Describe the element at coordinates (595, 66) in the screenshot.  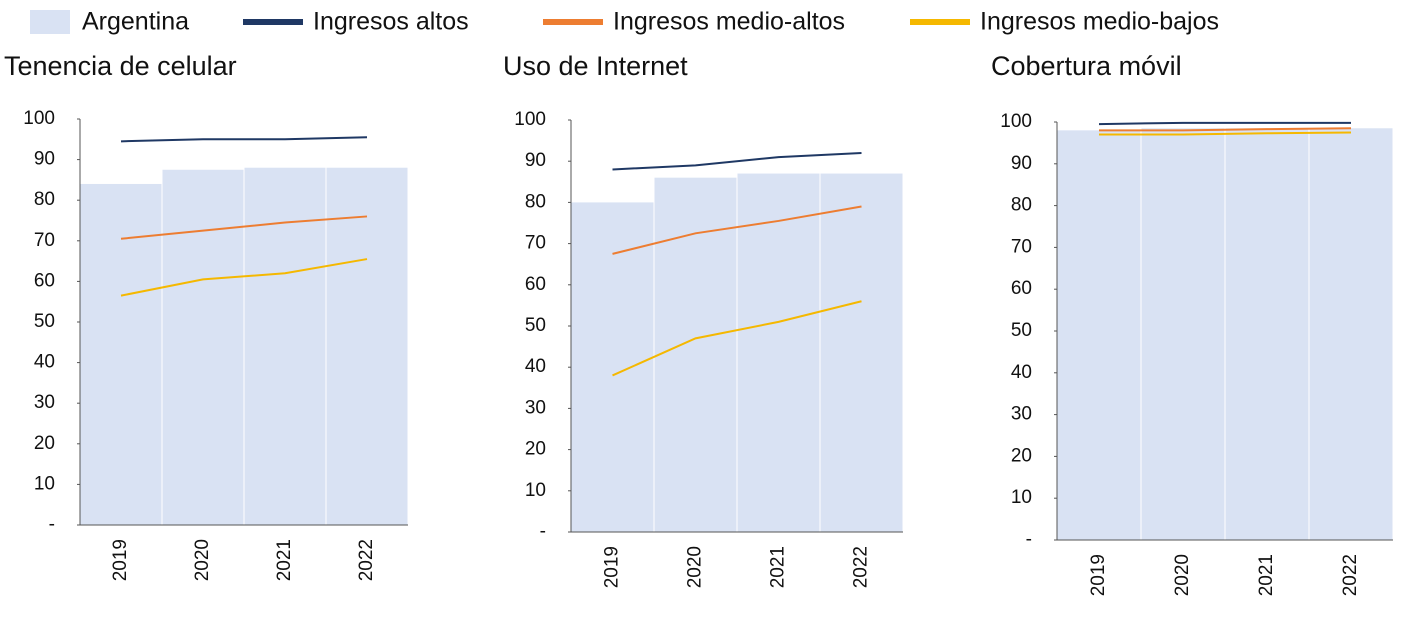
I see `chart-title: Uso de Internet` at that location.